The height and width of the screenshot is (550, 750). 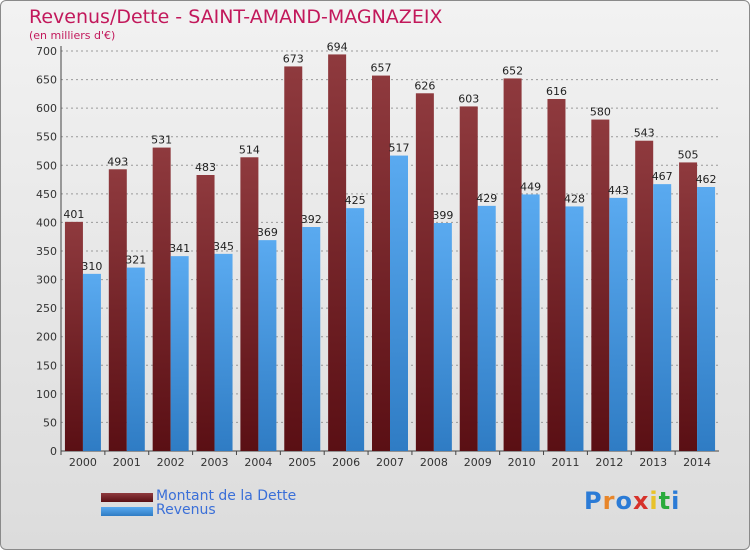 I want to click on data-label-revenus: 425, so click(x=355, y=200).